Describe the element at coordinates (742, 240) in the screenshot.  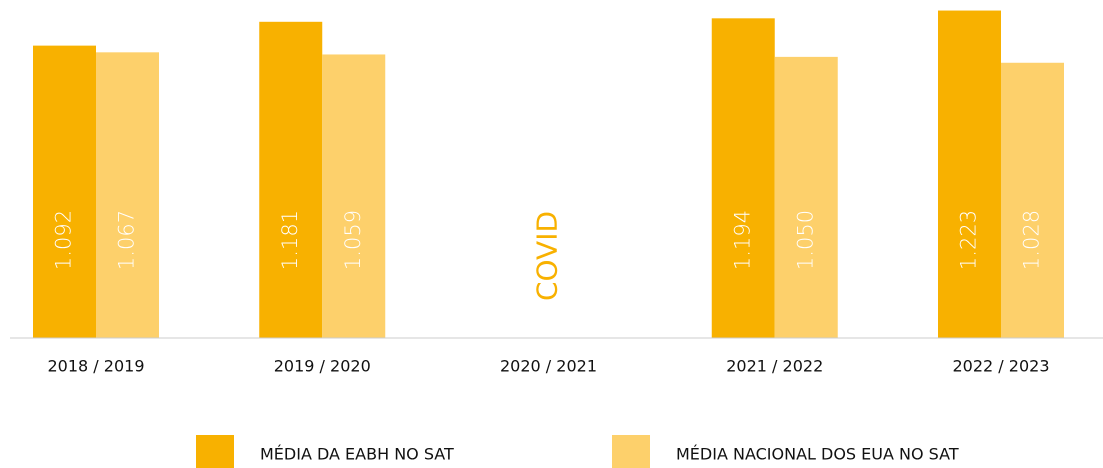
I see `value-label: 1.194` at that location.